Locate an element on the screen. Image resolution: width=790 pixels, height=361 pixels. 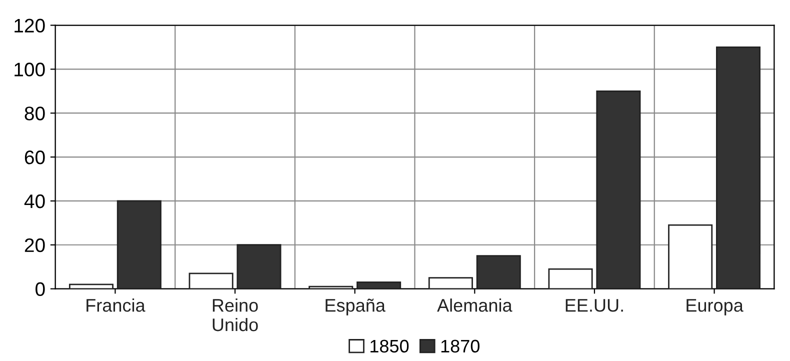
x-tick-label: Francia is located at coordinates (116, 305).